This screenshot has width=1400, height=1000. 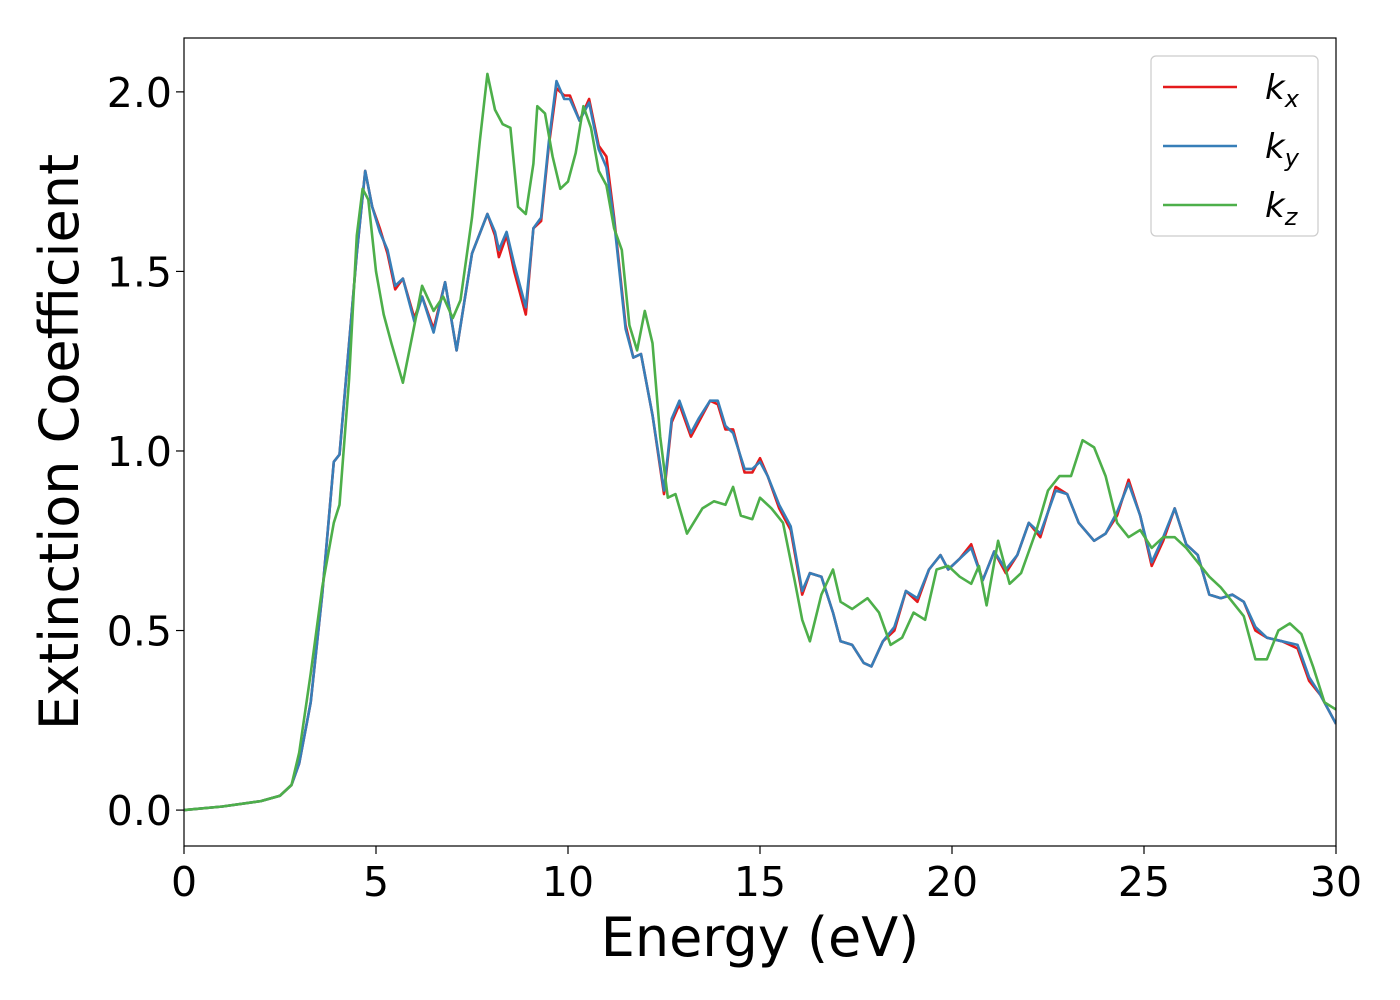 I want to click on y-tick-label: 2.0, so click(x=139, y=93).